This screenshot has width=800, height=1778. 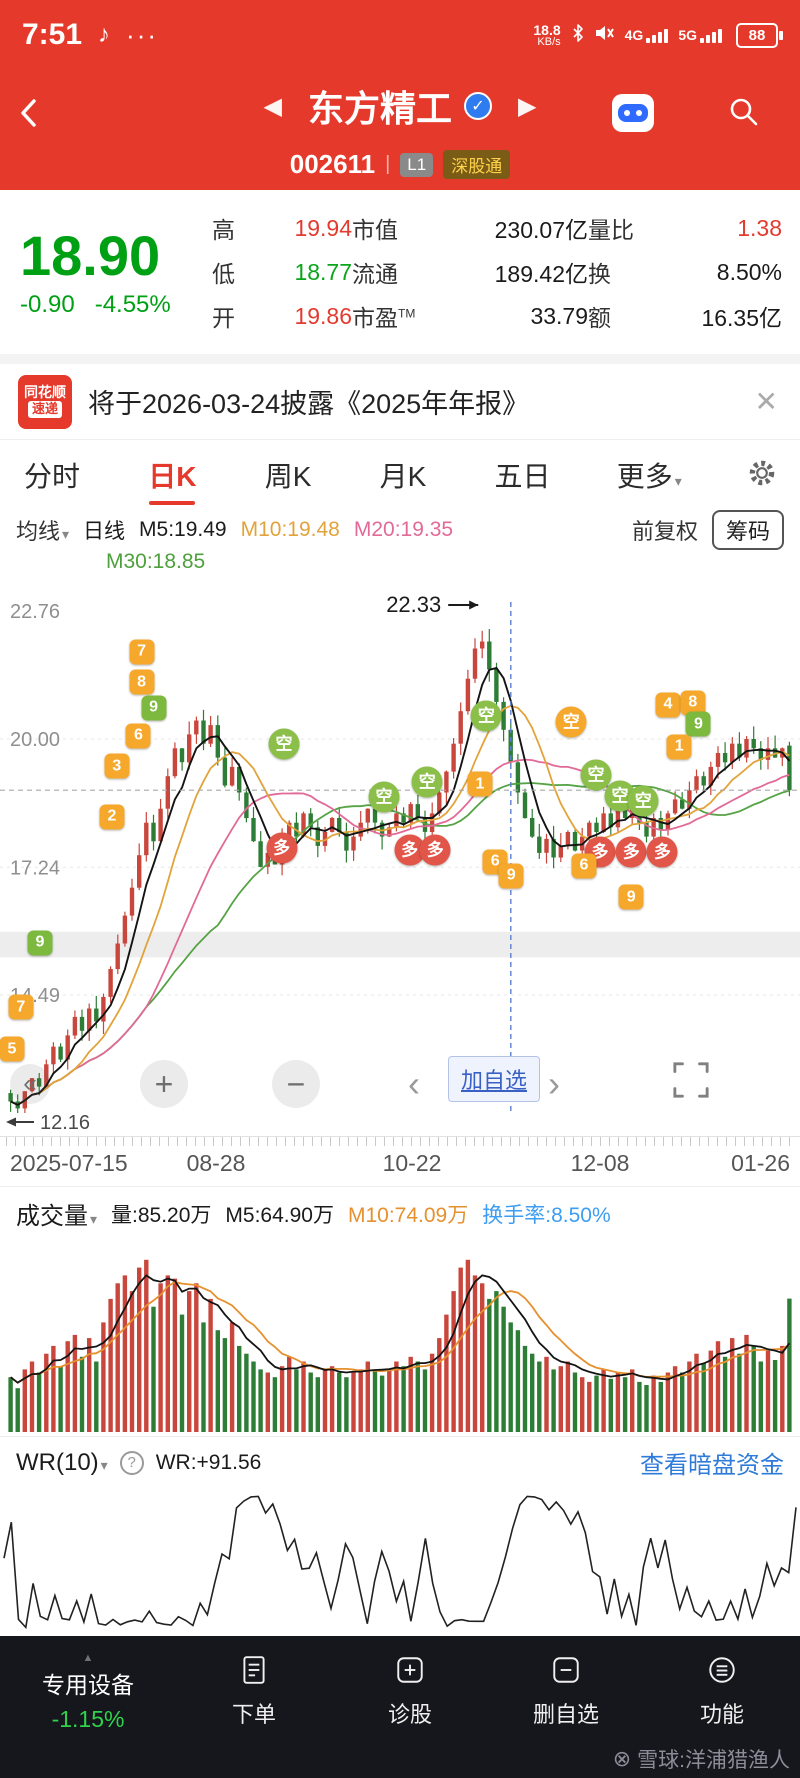 What do you see at coordinates (414, 1083) in the screenshot?
I see `prev-page-button: ‹` at bounding box center [414, 1083].